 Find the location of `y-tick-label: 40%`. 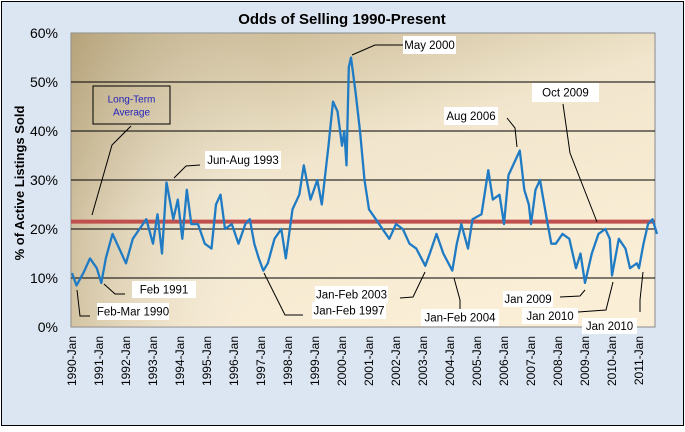

y-tick-label: 40% is located at coordinates (44, 131).